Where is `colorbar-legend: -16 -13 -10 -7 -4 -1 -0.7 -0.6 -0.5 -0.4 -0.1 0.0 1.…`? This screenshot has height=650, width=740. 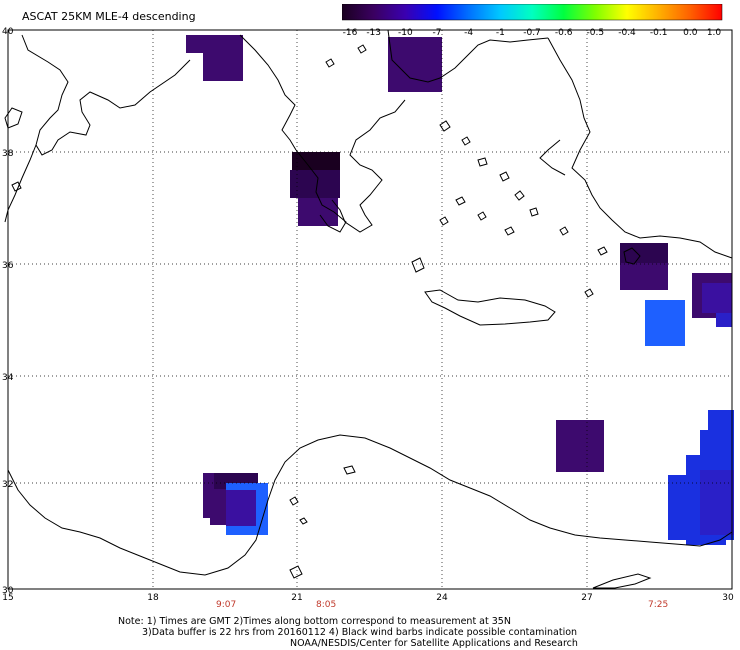 colorbar-legend: -16 -13 -10 -7 -4 -1 -0.7 -0.6 -0.5 -0.4 -0.1 0.0 1.… is located at coordinates (532, 21).